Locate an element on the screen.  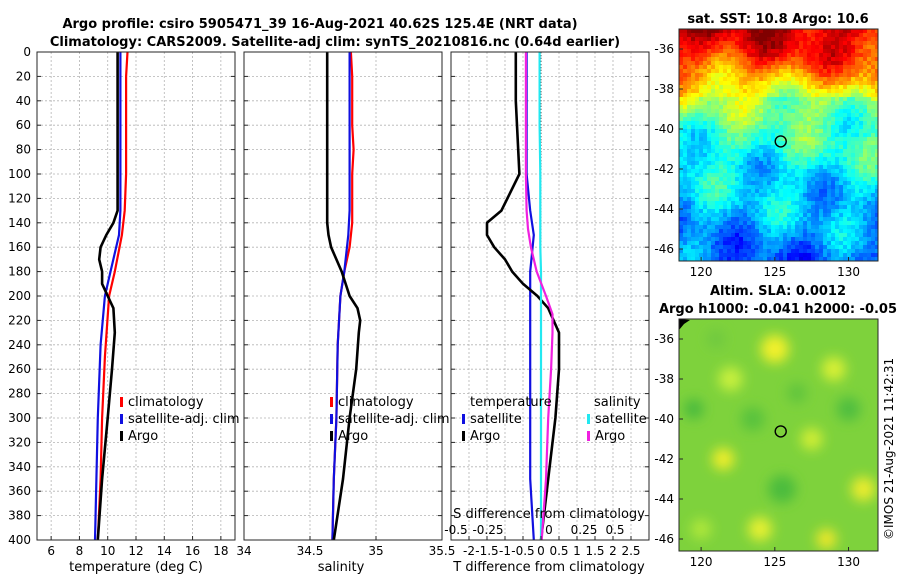
sla-anomaly-blob is located at coordinates (693, 409).